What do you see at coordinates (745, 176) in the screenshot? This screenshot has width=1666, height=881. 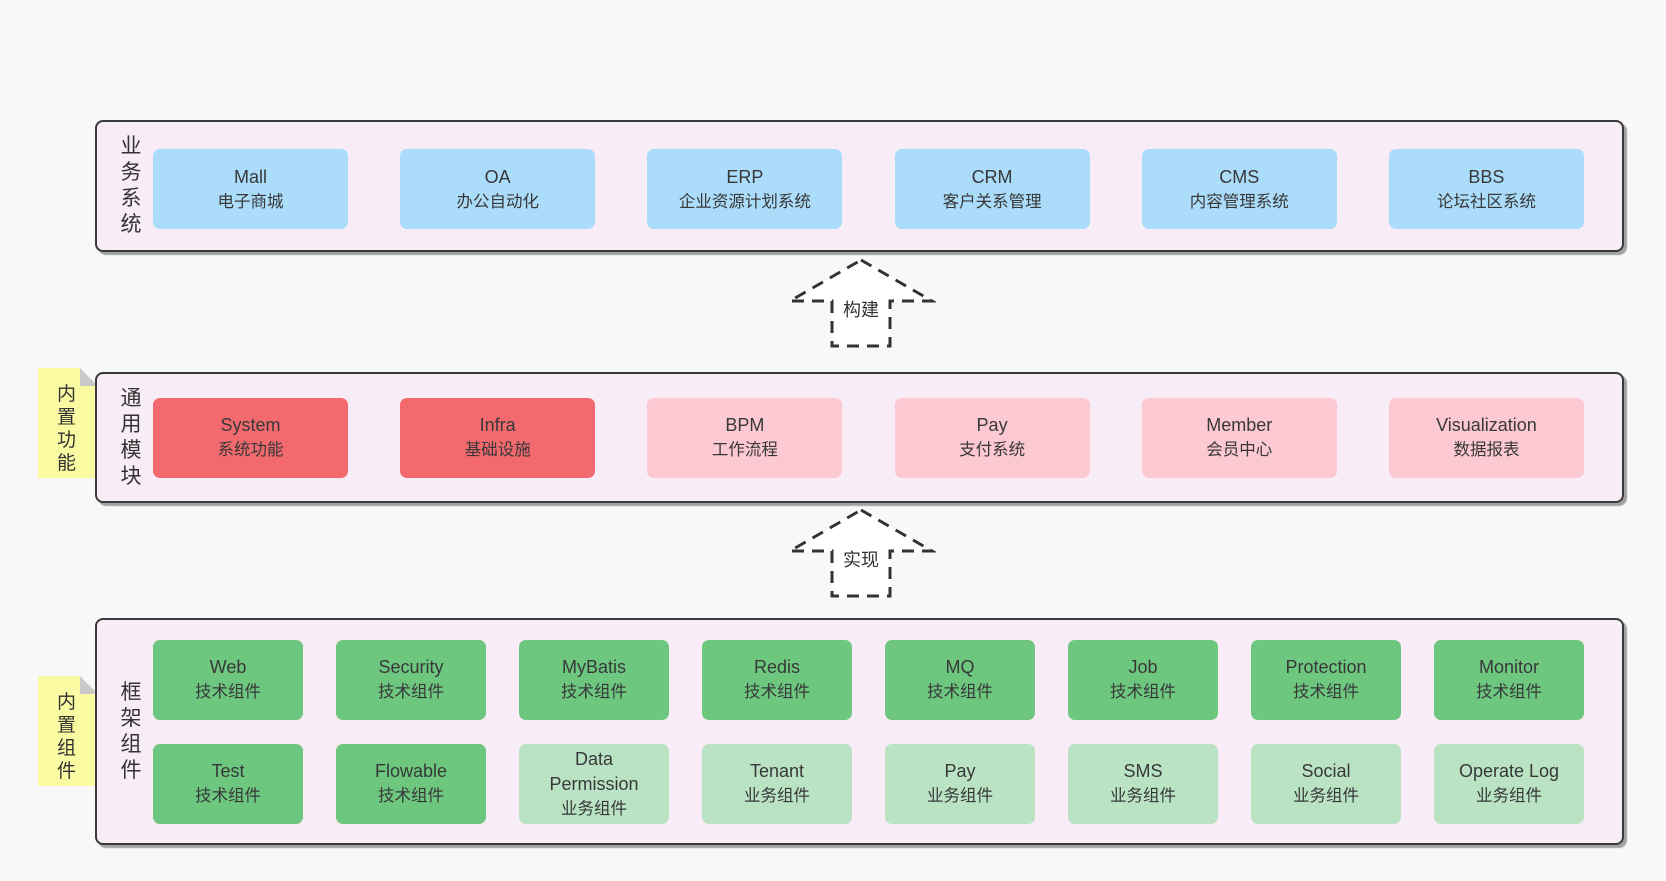 I see `box-title: ERP` at bounding box center [745, 176].